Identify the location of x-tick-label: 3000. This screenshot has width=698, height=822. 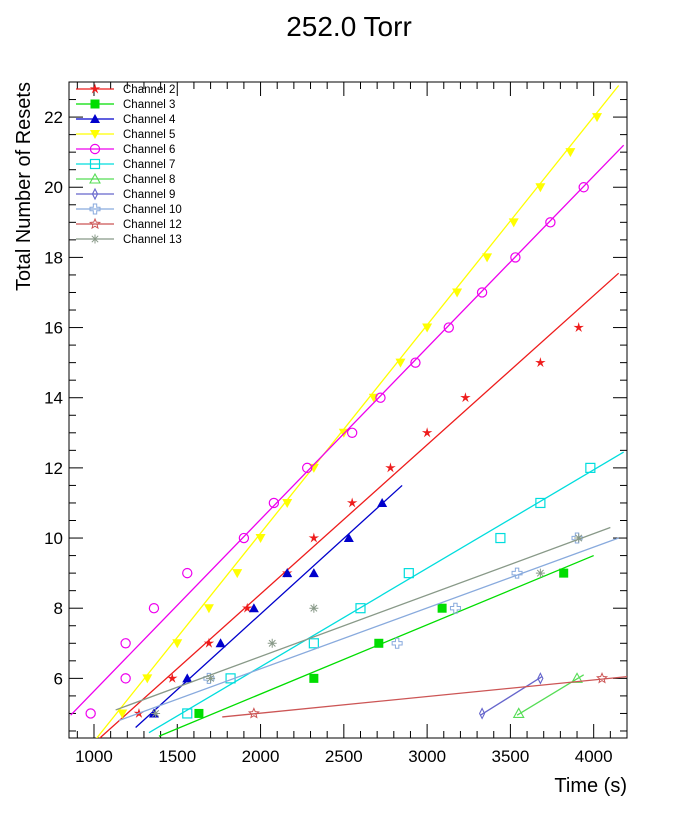
(427, 756).